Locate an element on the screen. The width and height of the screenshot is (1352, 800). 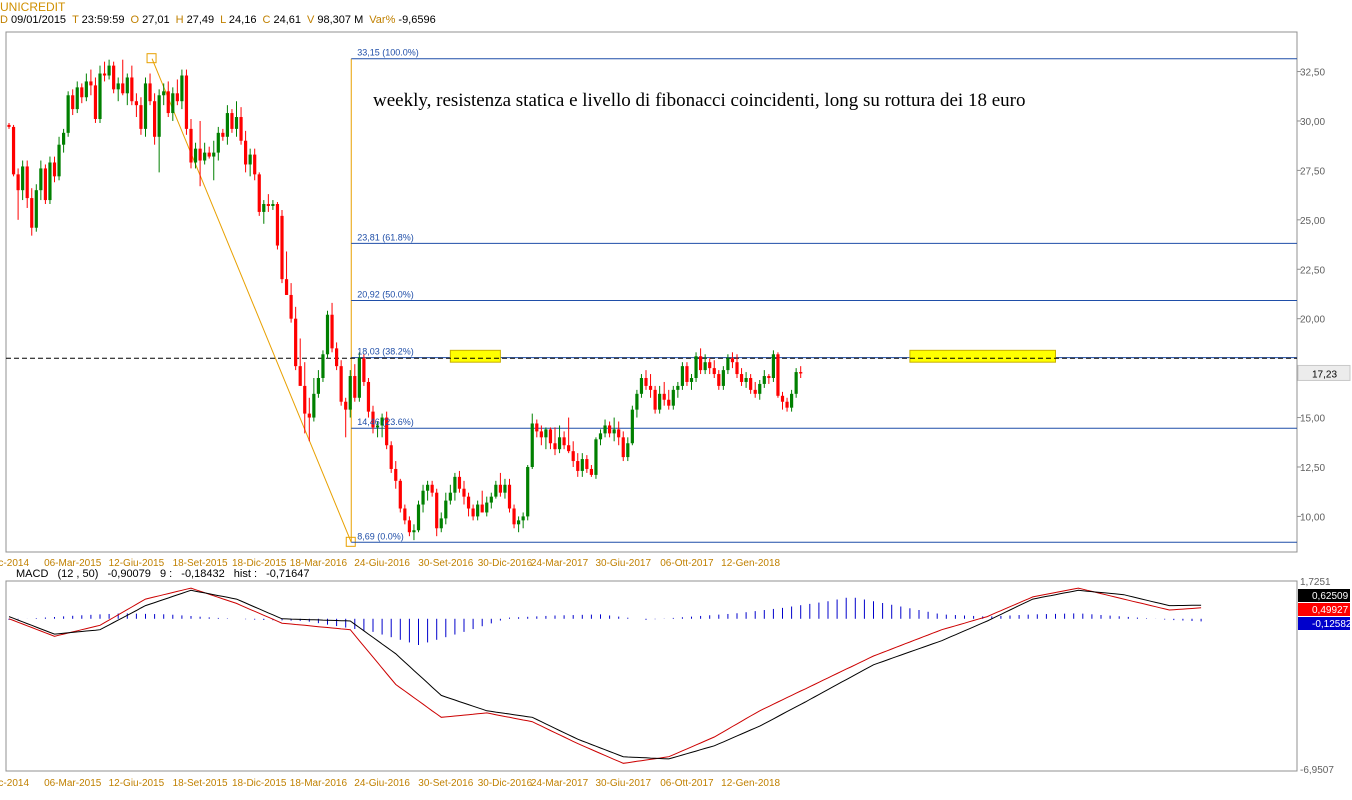
x-tick-label: 30-Dic-2016 is located at coordinates (505, 563).